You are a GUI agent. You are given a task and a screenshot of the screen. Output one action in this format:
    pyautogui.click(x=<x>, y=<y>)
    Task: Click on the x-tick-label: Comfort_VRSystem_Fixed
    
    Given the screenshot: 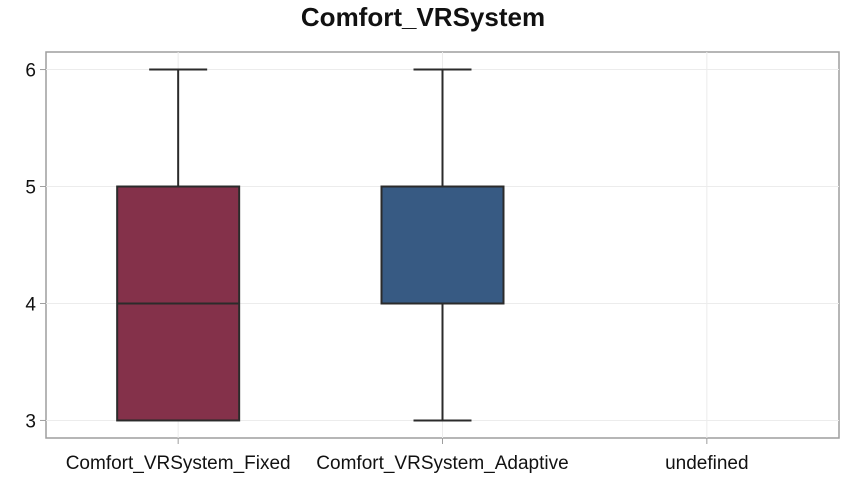 What is the action you would take?
    pyautogui.click(x=178, y=463)
    